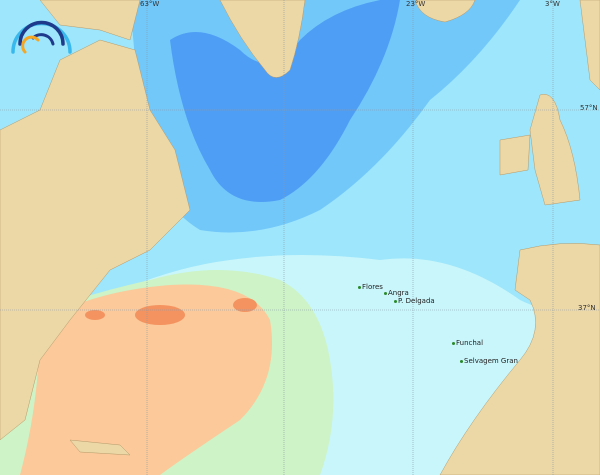 This screenshot has width=600, height=475. I want to click on land-scandinavia, so click(589, 45).